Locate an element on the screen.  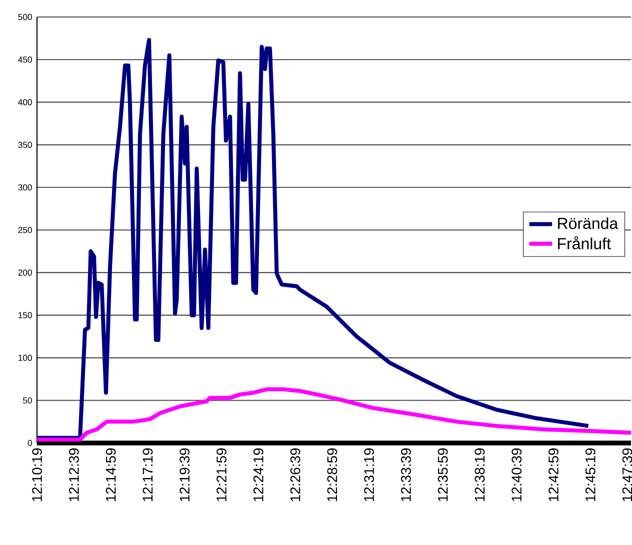
y-tick-label: 500 is located at coordinates (25, 17).